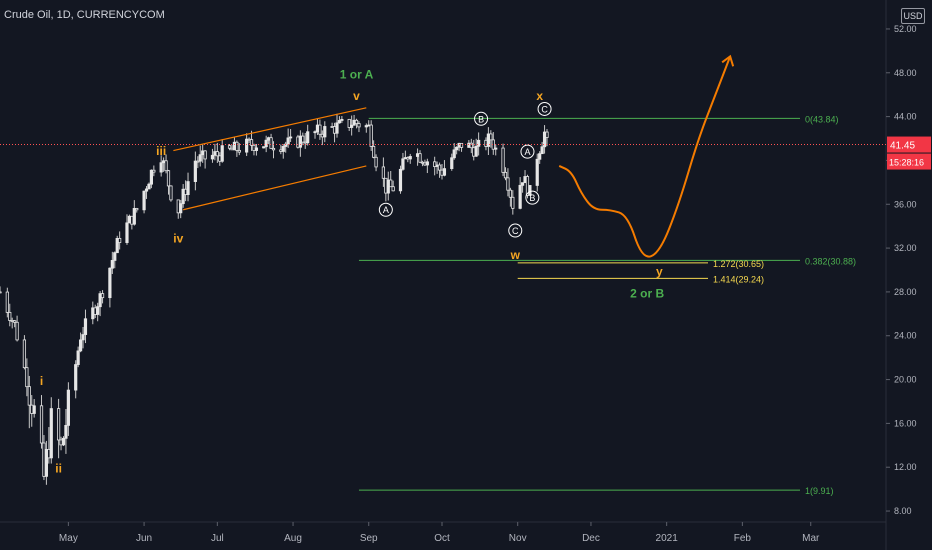  I want to click on wave-circle-letter: C, so click(515, 231).